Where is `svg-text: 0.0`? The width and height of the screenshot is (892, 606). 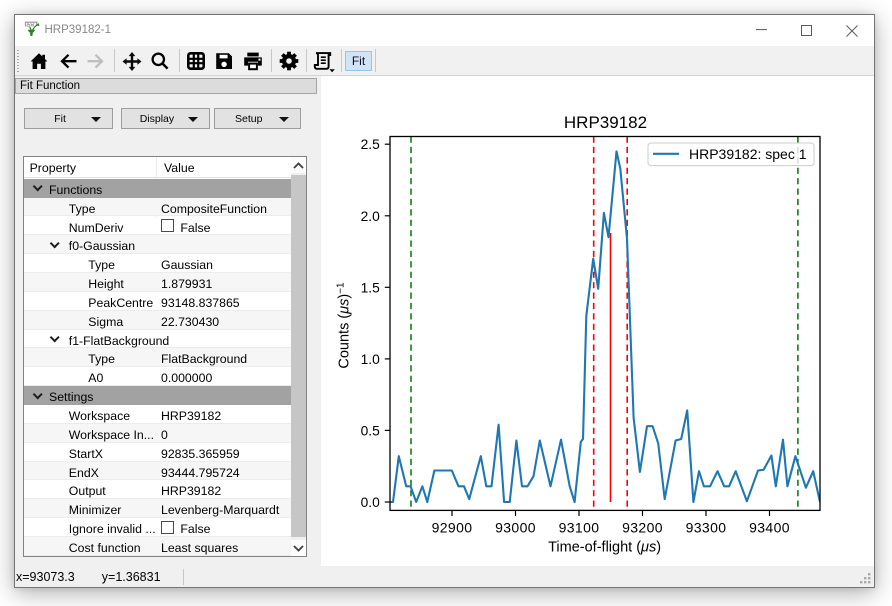 svg-text: 0.0 is located at coordinates (371, 502).